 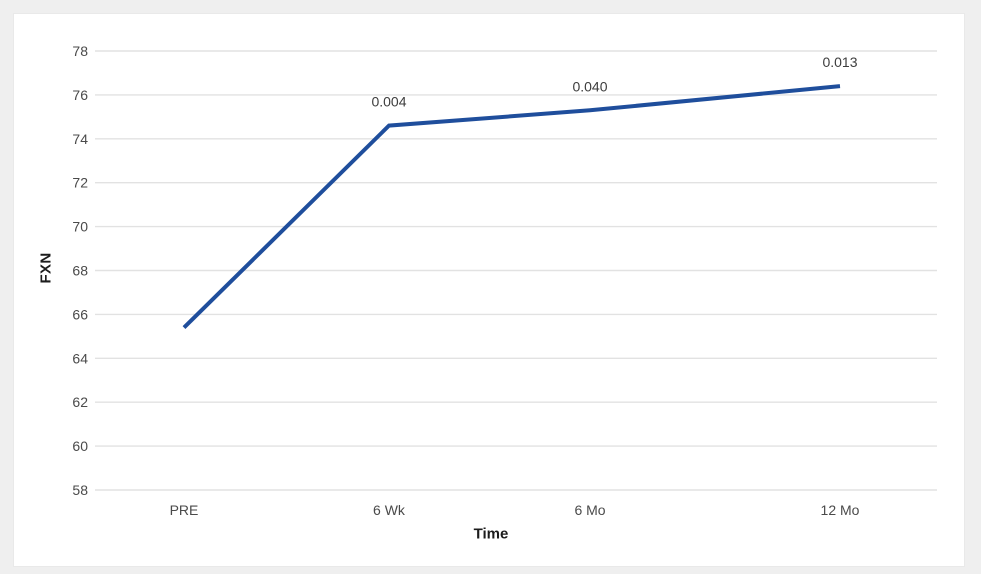 What do you see at coordinates (46, 268) in the screenshot?
I see `y-axis-title: FXN` at bounding box center [46, 268].